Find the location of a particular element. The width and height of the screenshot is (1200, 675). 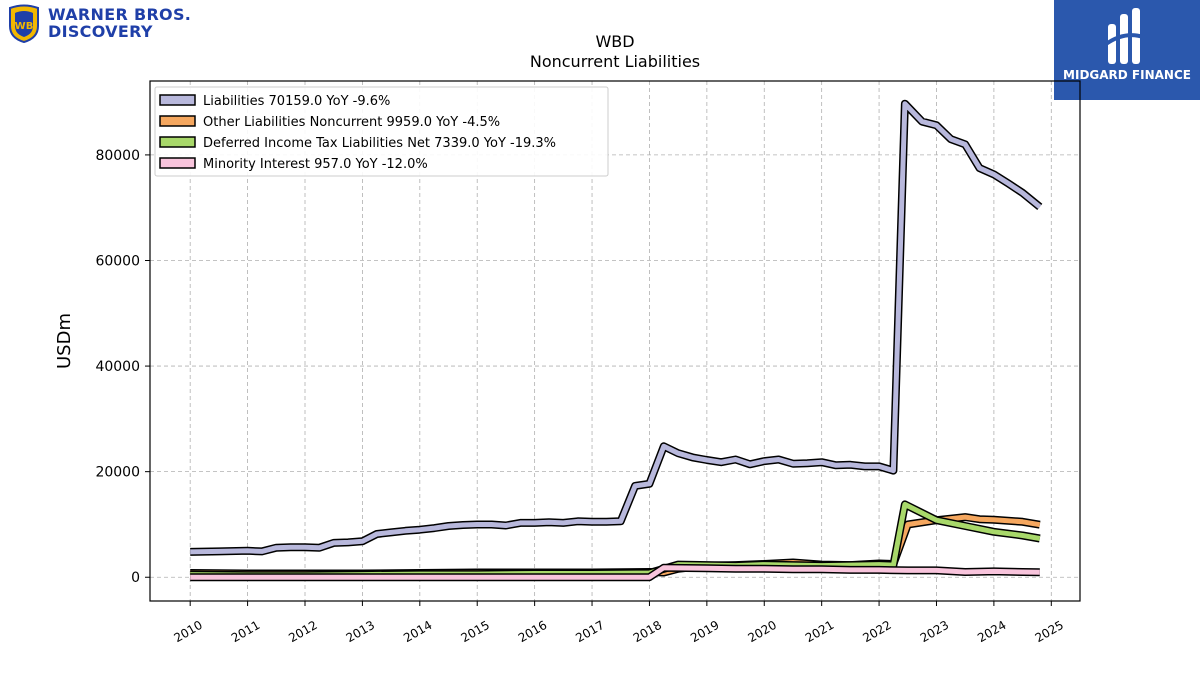

y-tick-label: 60000 is located at coordinates (117, 261).